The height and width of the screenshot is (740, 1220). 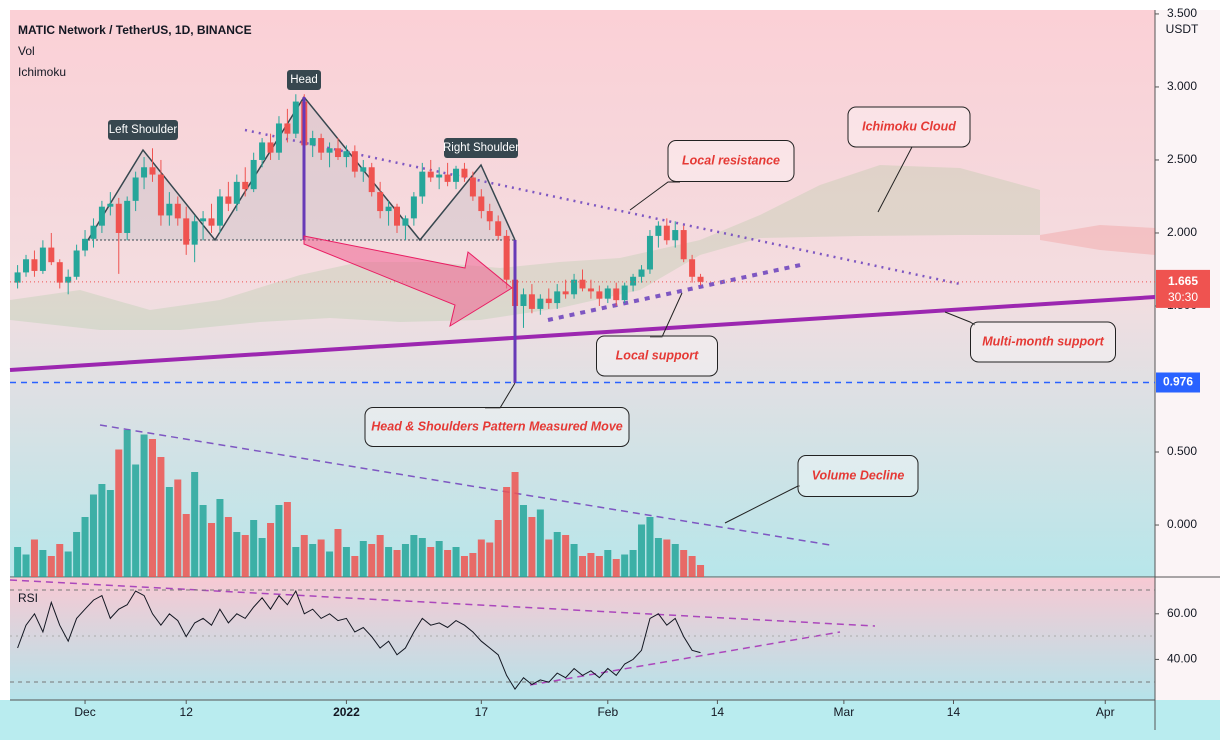 What do you see at coordinates (1043, 341) in the screenshot?
I see `annotation-text: Multi-month support` at bounding box center [1043, 341].